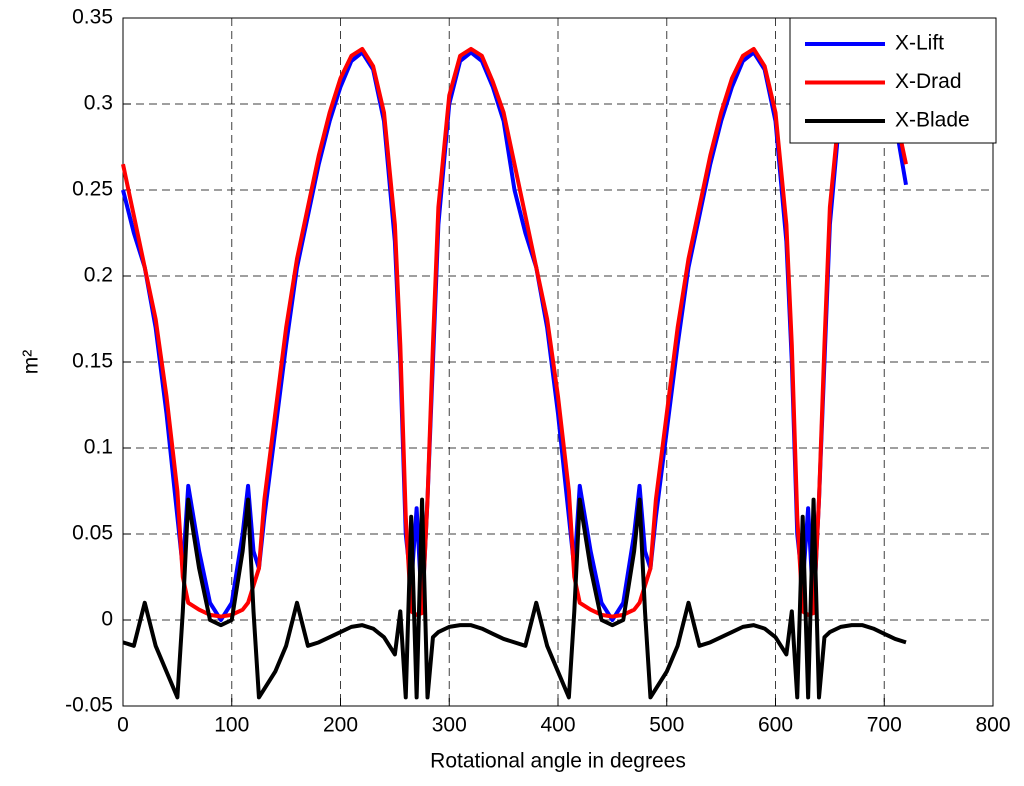 This screenshot has width=1024, height=786. What do you see at coordinates (928, 81) in the screenshot?
I see `legend-label: X-Drad` at bounding box center [928, 81].